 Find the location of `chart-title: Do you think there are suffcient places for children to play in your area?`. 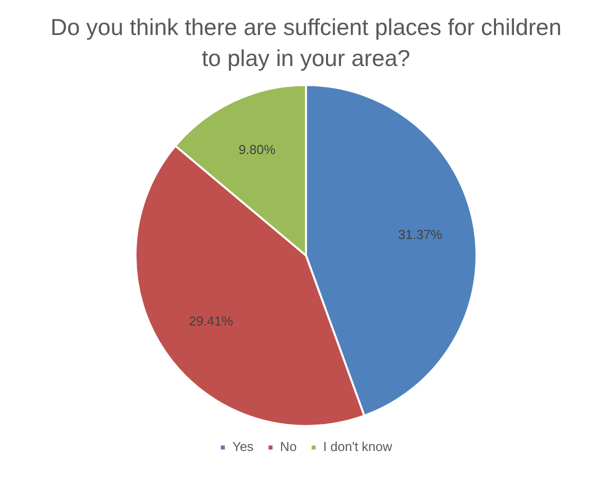

chart-title: Do you think there are suffcient places for children to play in your area? is located at coordinates (306, 43).